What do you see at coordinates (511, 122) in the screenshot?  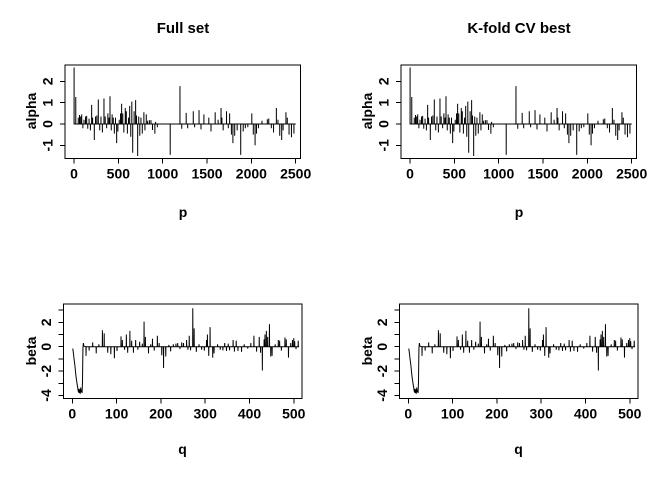 I see `plot-area-alpha-kfold: 0 500 1000 1500 2000 2500 -1 0 1 2` at bounding box center [511, 122].